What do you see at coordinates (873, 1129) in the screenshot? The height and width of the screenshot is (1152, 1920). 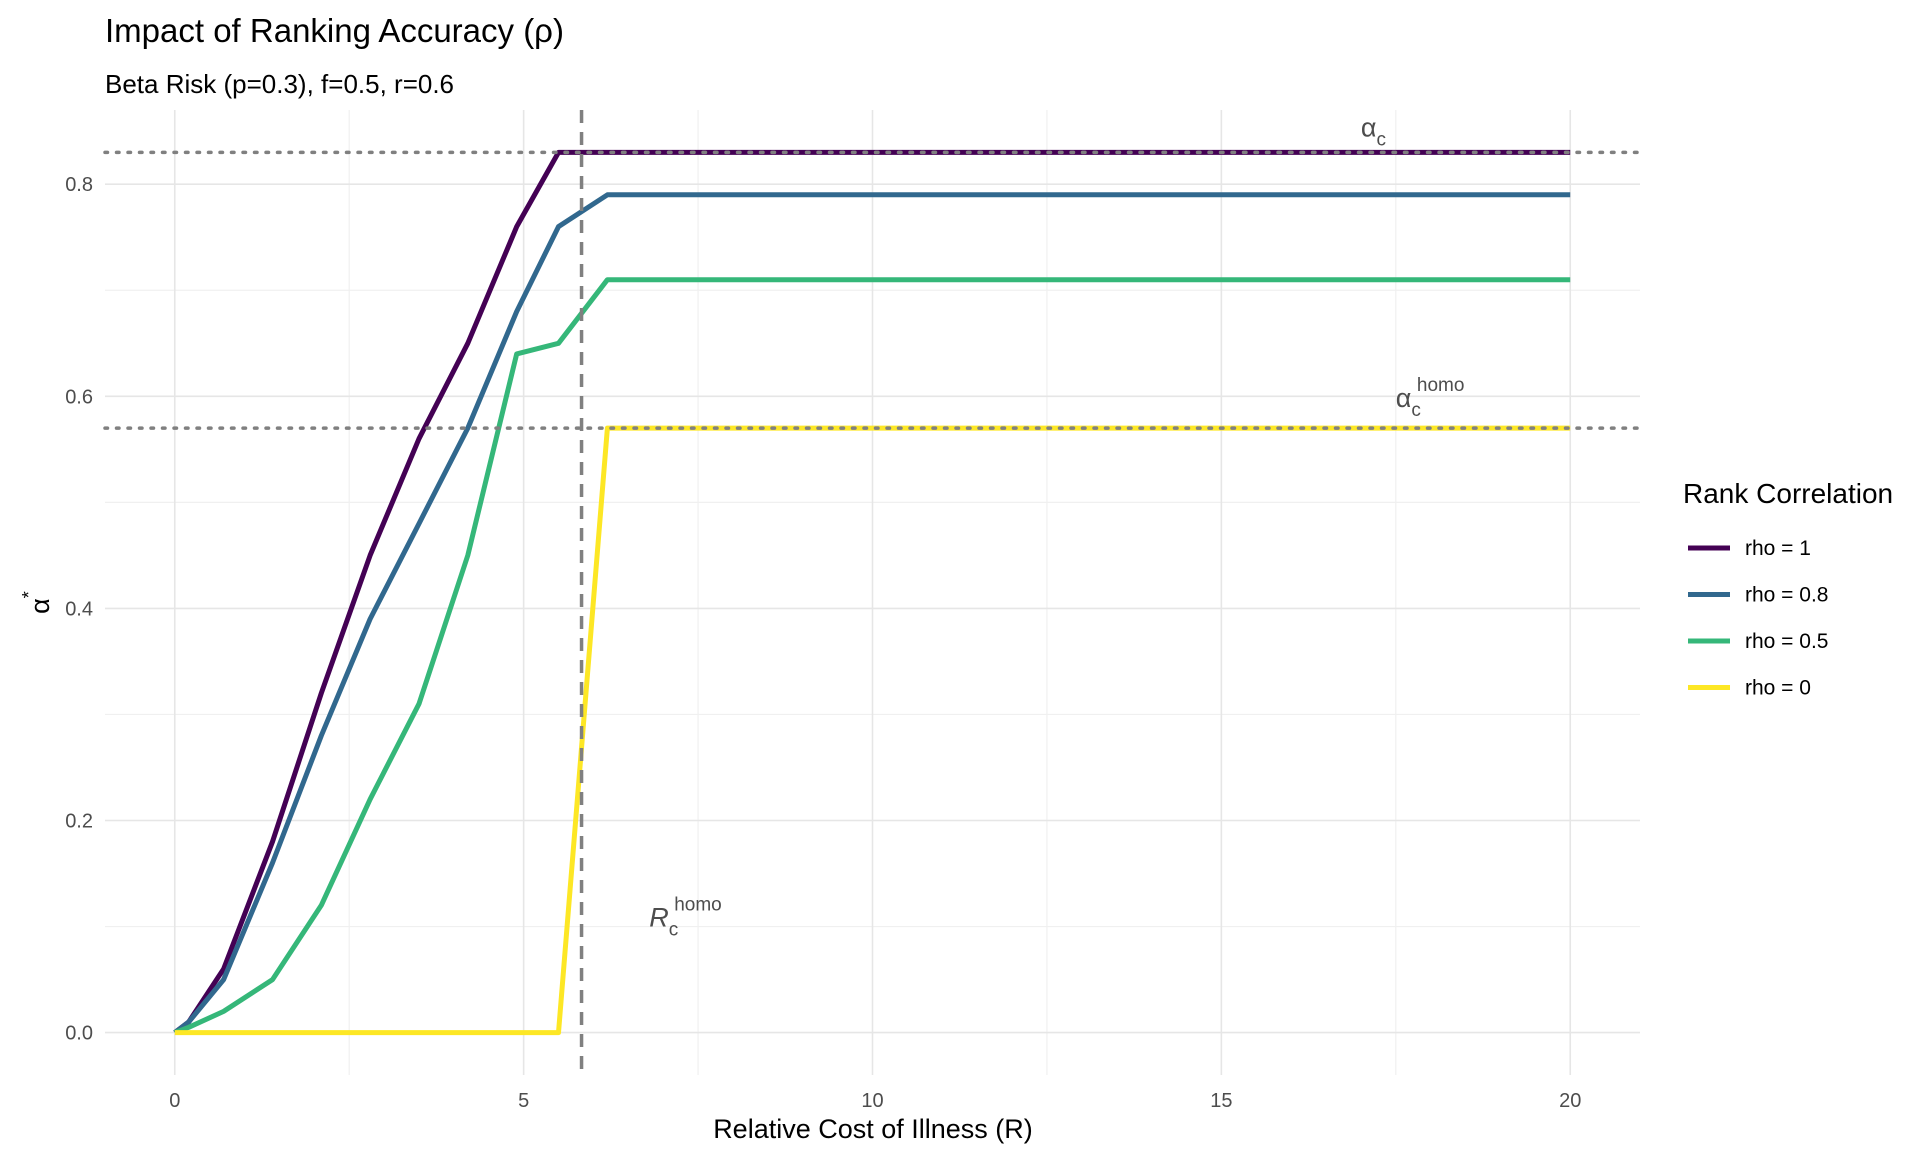 I see `x-axis-title: Relative Cost of Illness (R)` at bounding box center [873, 1129].